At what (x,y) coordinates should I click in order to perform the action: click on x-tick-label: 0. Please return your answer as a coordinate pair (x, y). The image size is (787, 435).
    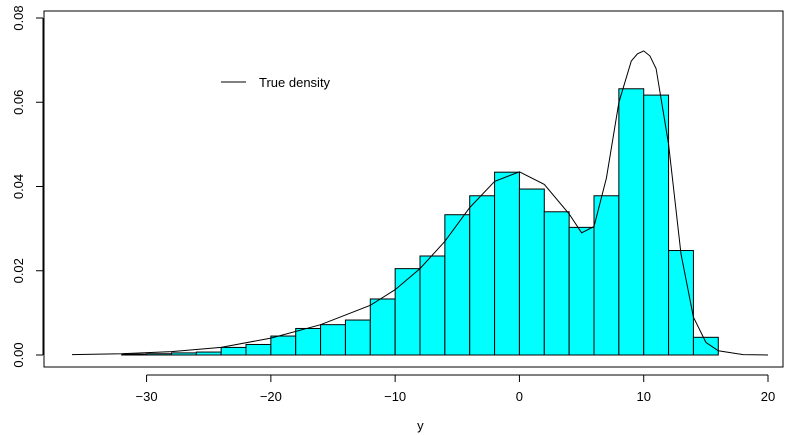
    Looking at the image, I should click on (519, 396).